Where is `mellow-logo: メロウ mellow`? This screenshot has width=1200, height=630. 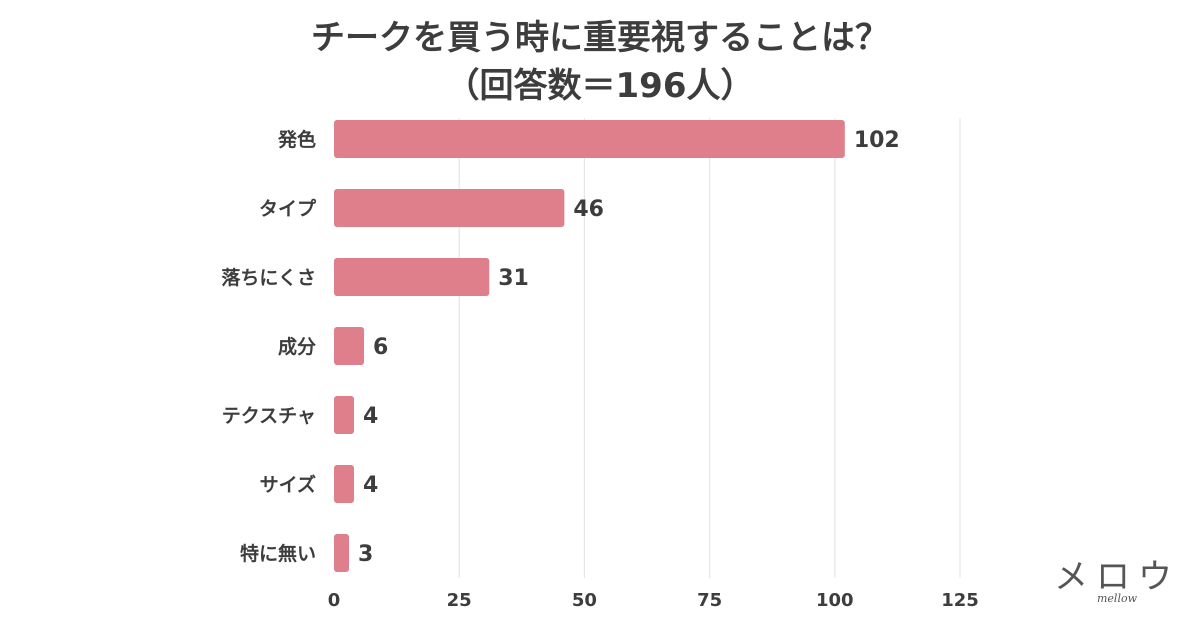 mellow-logo: メロウ mellow is located at coordinates (1117, 581).